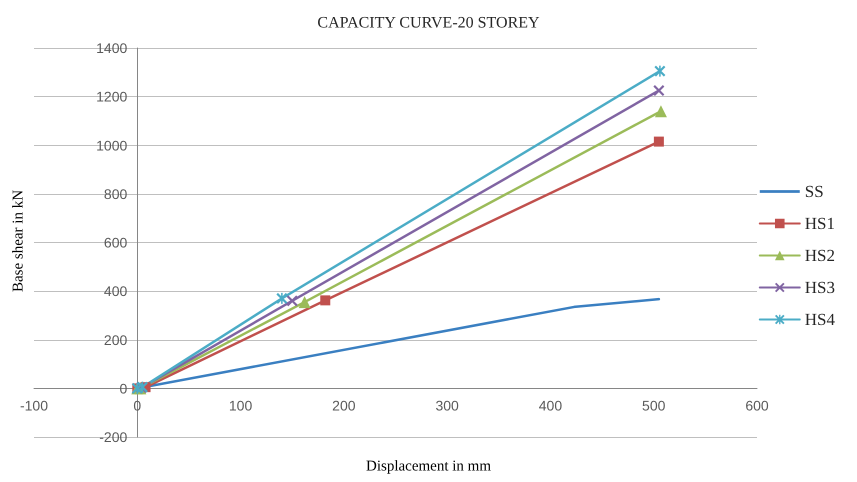  Describe the element at coordinates (116, 340) in the screenshot. I see `y-tick-label: 200` at that location.